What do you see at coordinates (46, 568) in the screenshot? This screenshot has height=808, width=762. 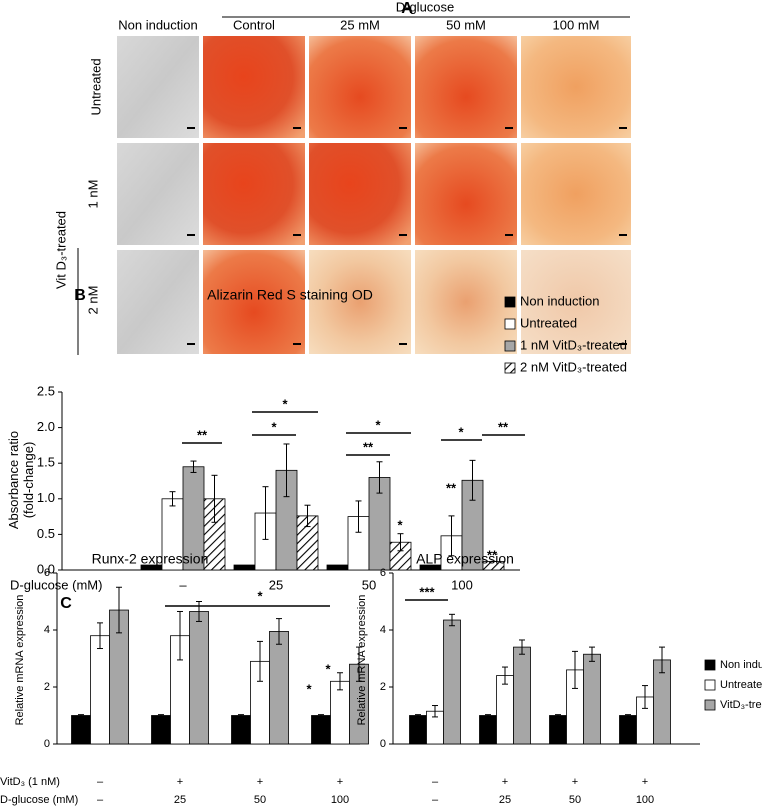 I see `y-tick-label: 0.0` at bounding box center [46, 568].